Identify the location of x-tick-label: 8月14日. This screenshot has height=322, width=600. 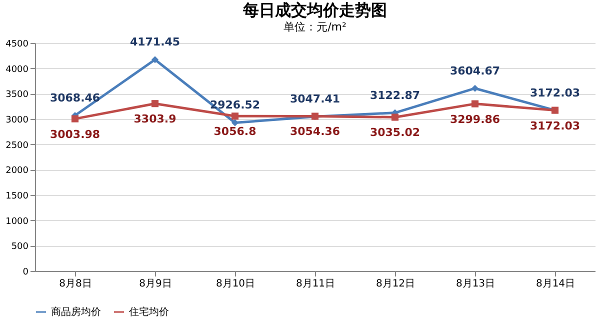
(556, 284).